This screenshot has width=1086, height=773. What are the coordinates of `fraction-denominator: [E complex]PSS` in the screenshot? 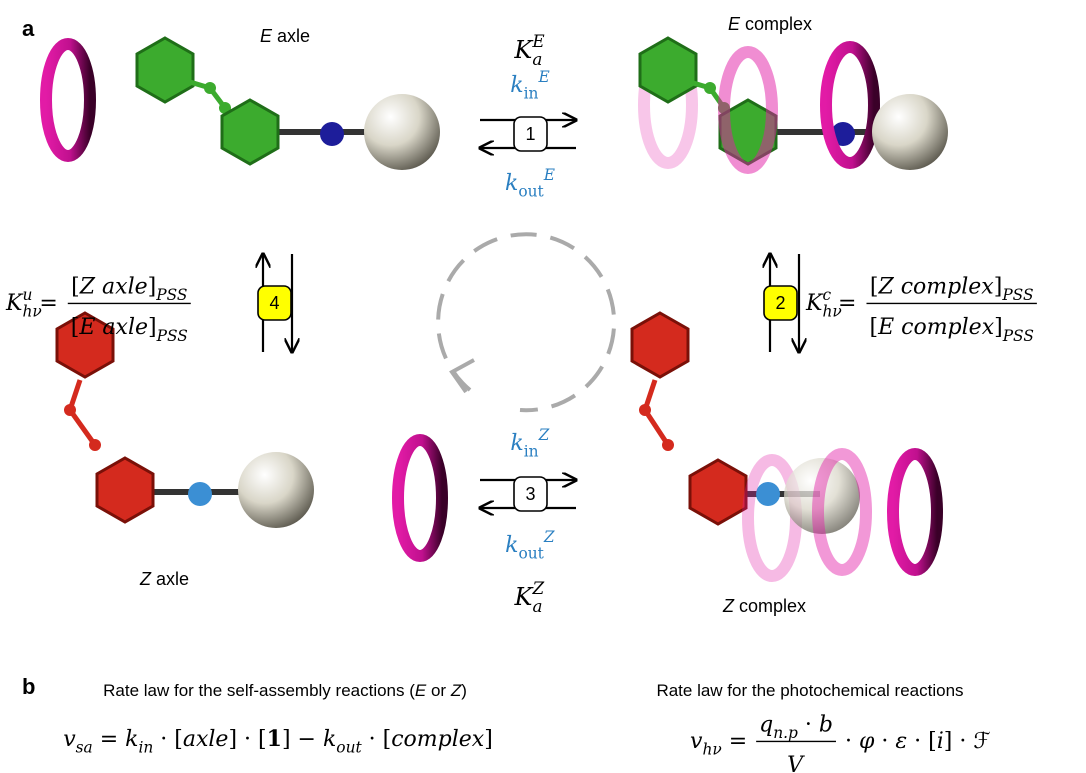 It's located at (951, 330).